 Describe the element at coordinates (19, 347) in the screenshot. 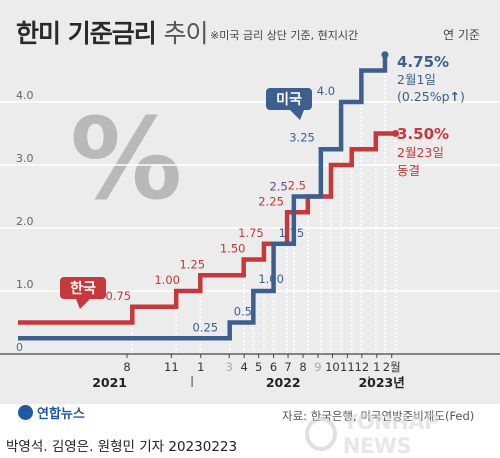

I see `y-tick-label: 0` at that location.